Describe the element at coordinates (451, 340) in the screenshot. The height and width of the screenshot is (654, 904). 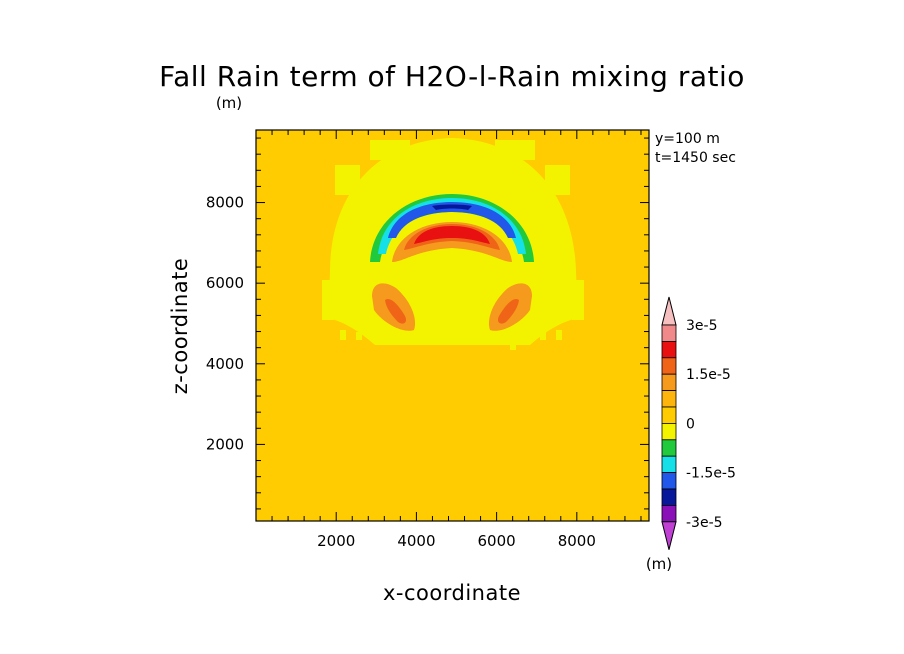
I see `contour-specks` at that location.